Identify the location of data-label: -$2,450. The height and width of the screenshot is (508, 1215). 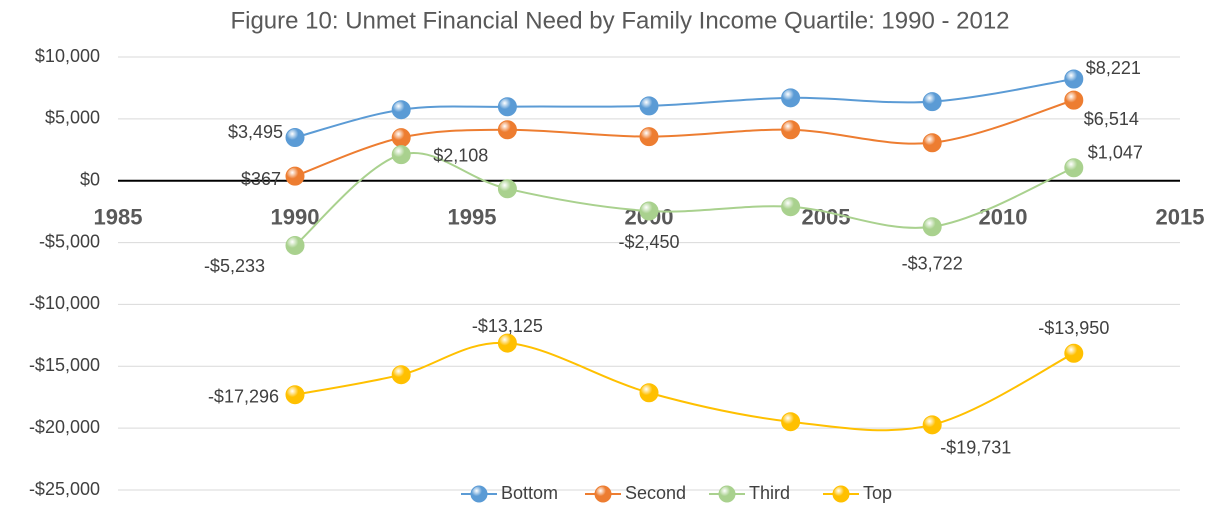
(648, 242).